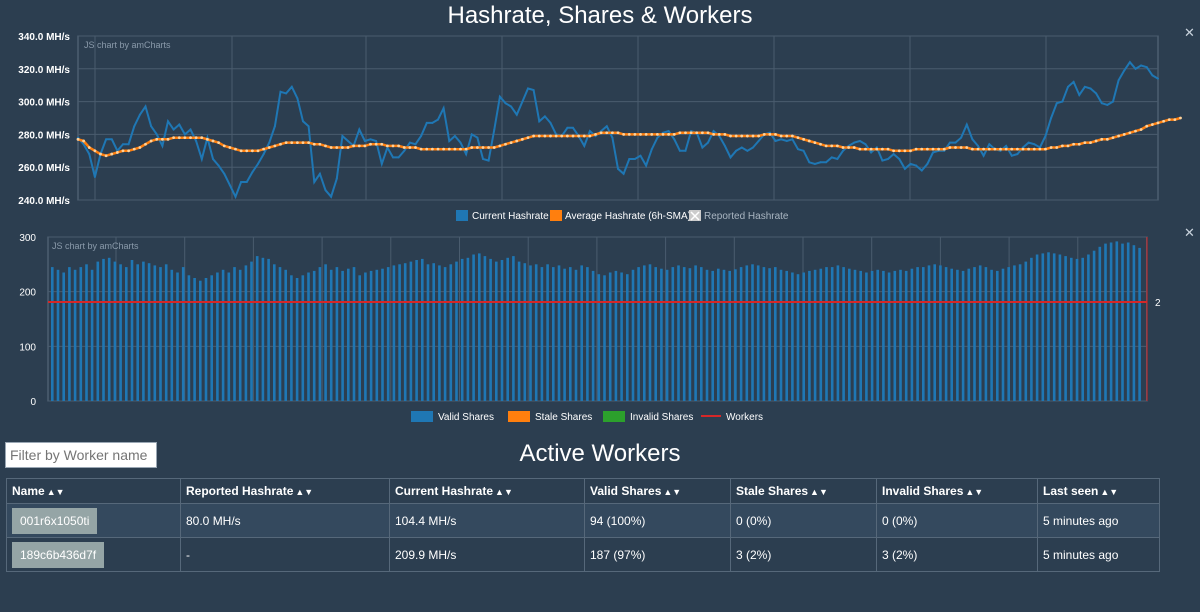 Image resolution: width=1200 pixels, height=612 pixels. Describe the element at coordinates (661, 417) in the screenshot. I see `legend-label-invalid-shares: Invalid Shares` at that location.